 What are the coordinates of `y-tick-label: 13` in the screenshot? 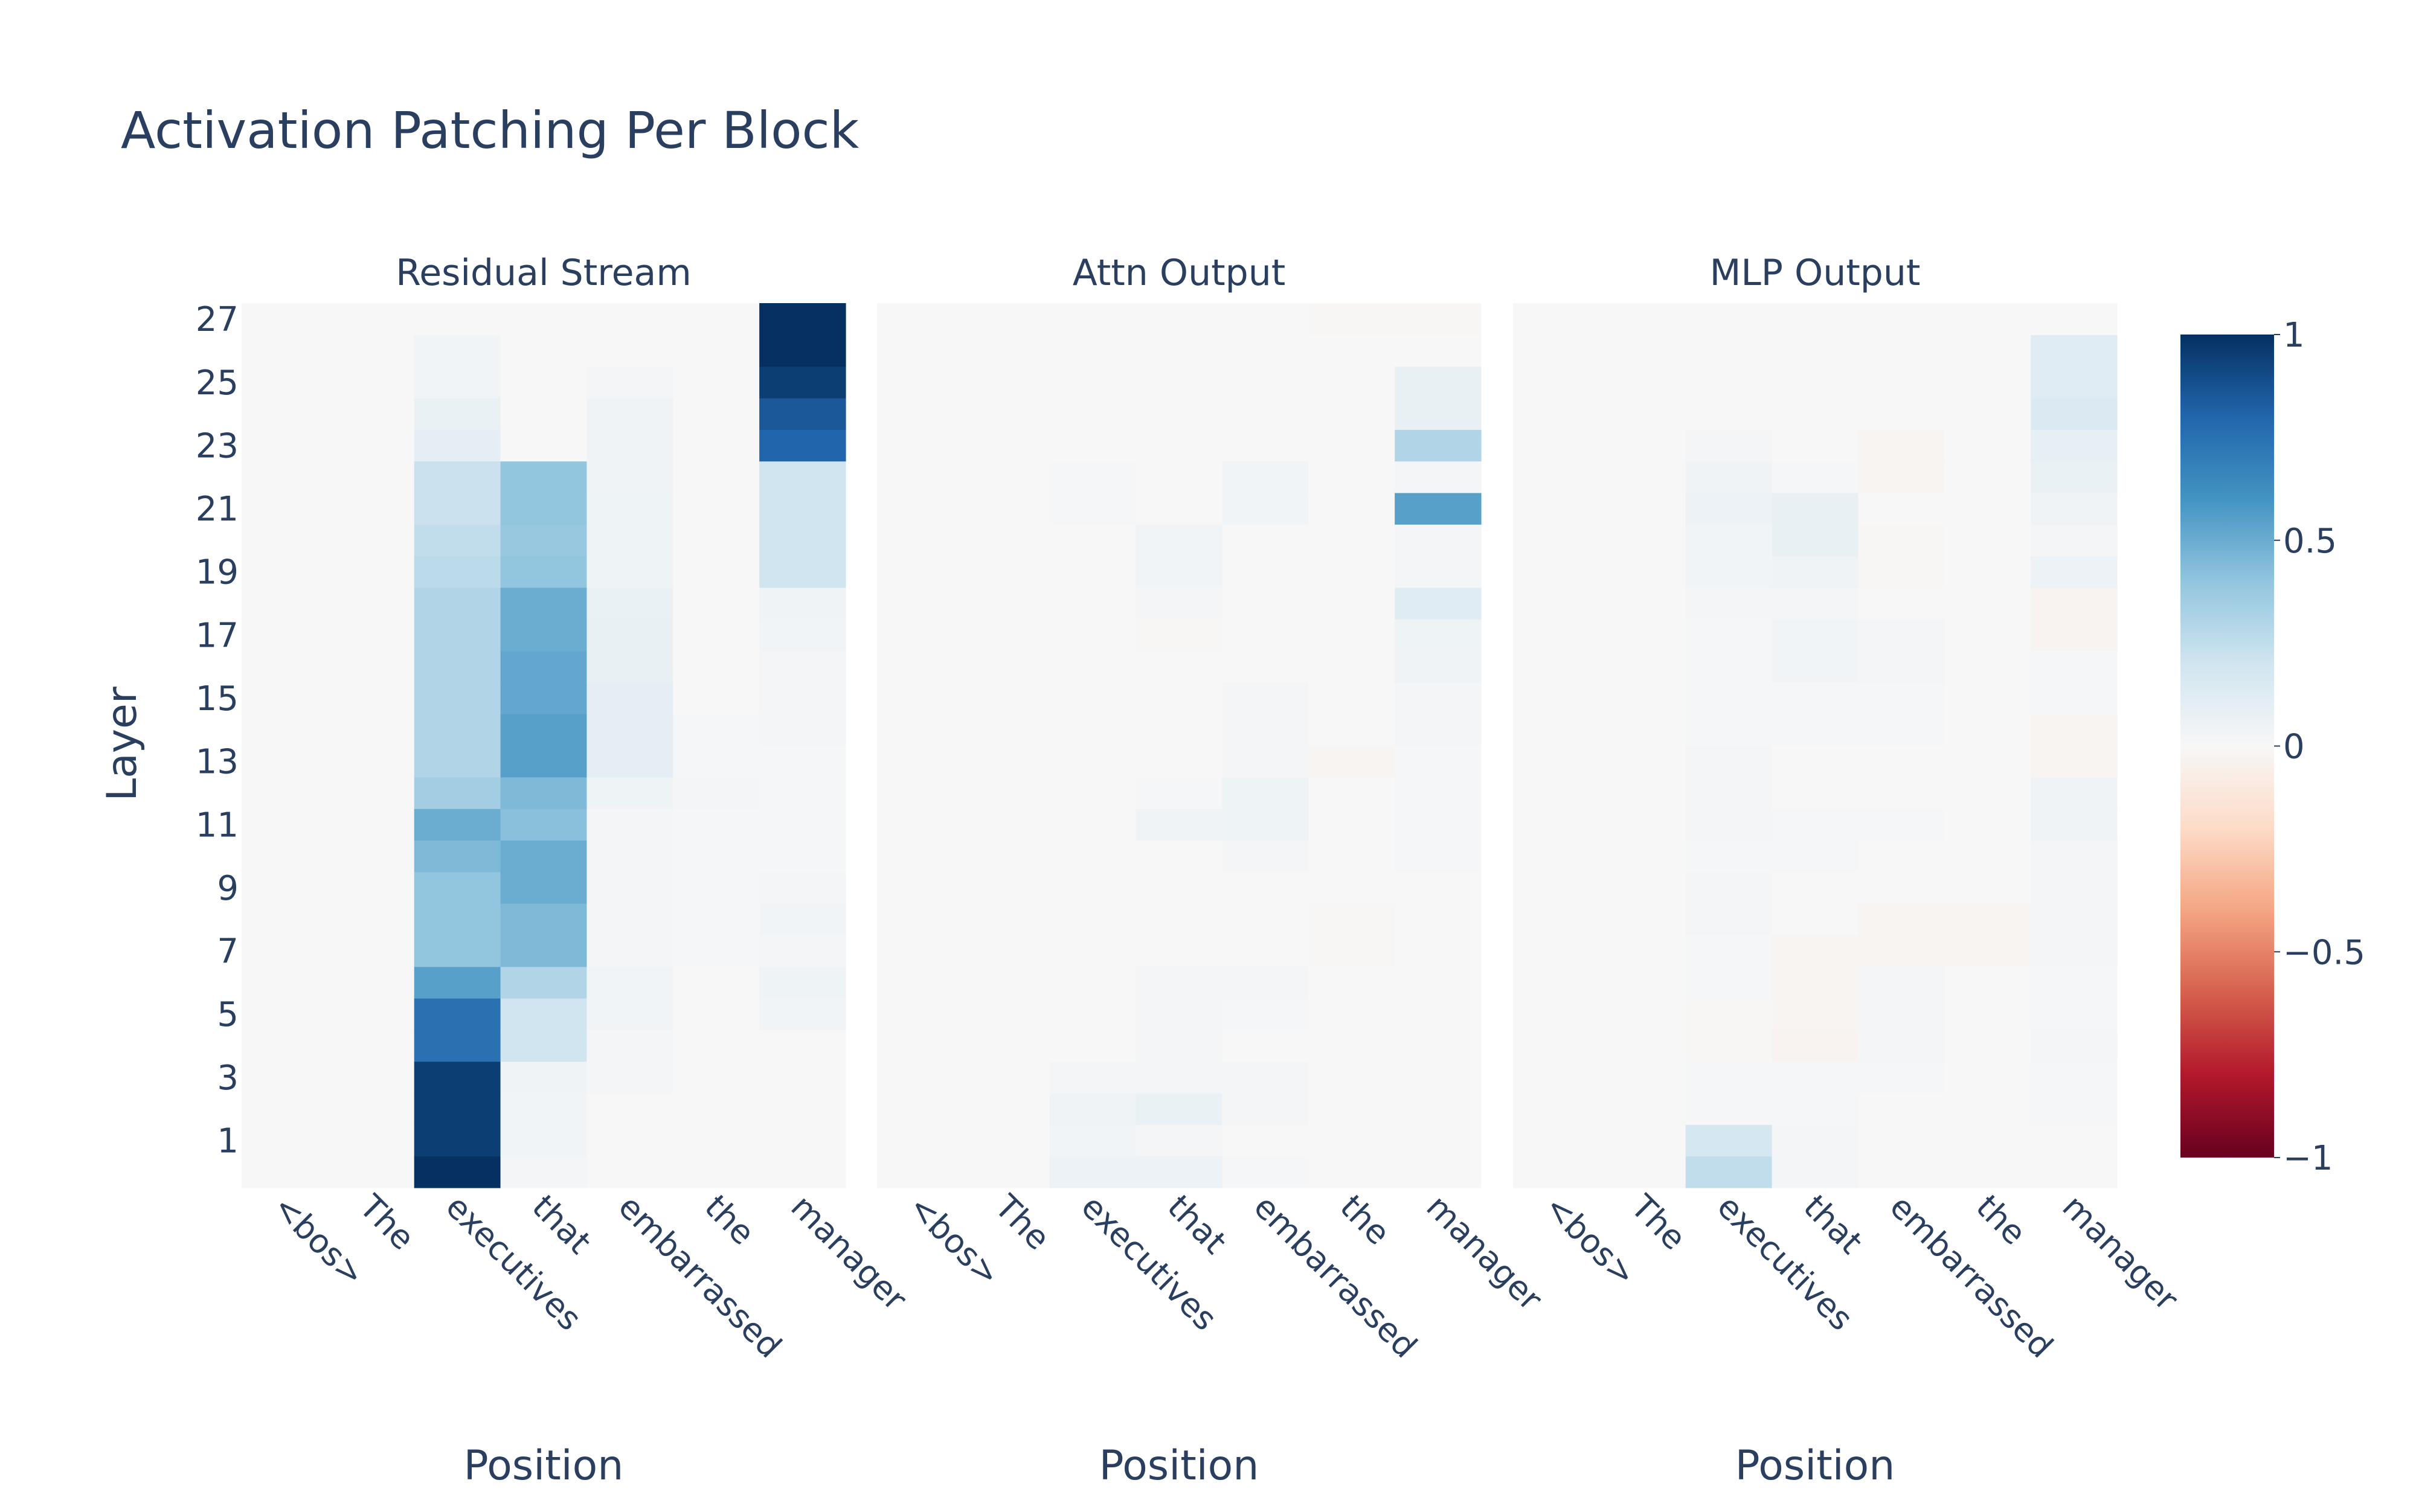 It's located at (217, 762).